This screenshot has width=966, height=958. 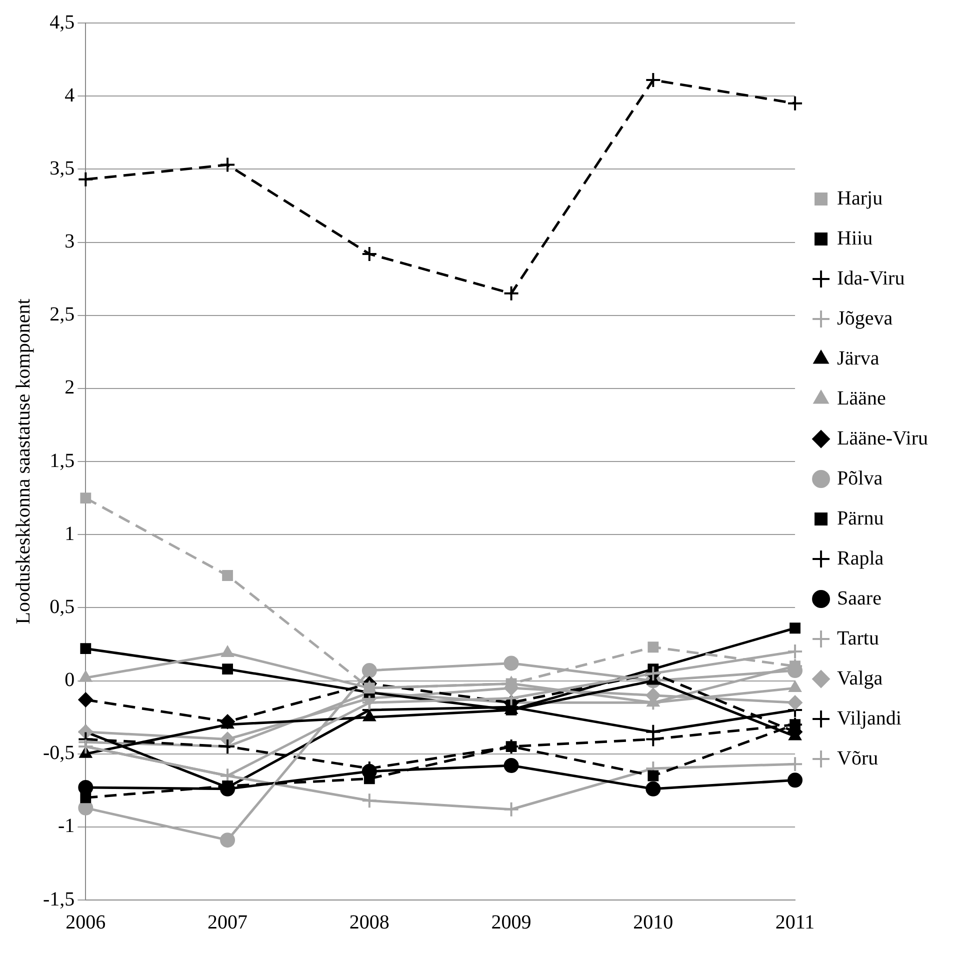 What do you see at coordinates (58, 899) in the screenshot?
I see `y-tick-label: -1,5` at bounding box center [58, 899].